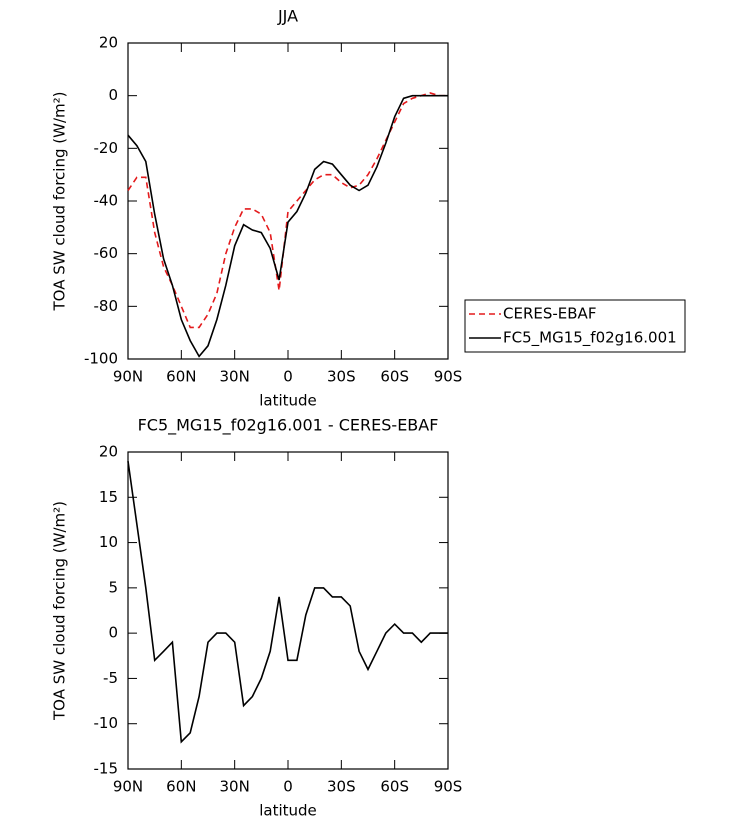 The width and height of the screenshot is (733, 825). I want to click on y-tick-label: -10, so click(106, 723).